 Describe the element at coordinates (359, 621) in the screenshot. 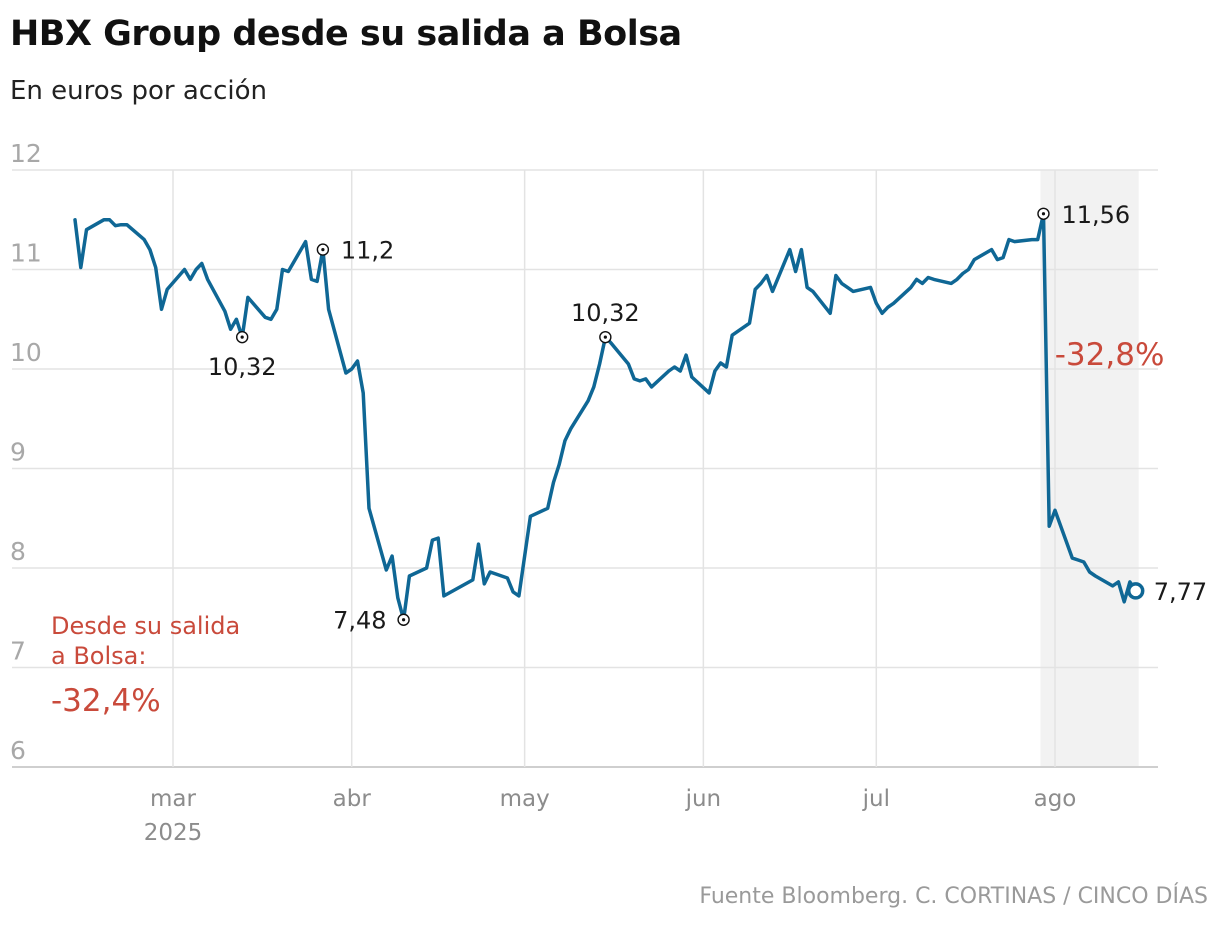

I see `annotation-label: 7,48` at that location.